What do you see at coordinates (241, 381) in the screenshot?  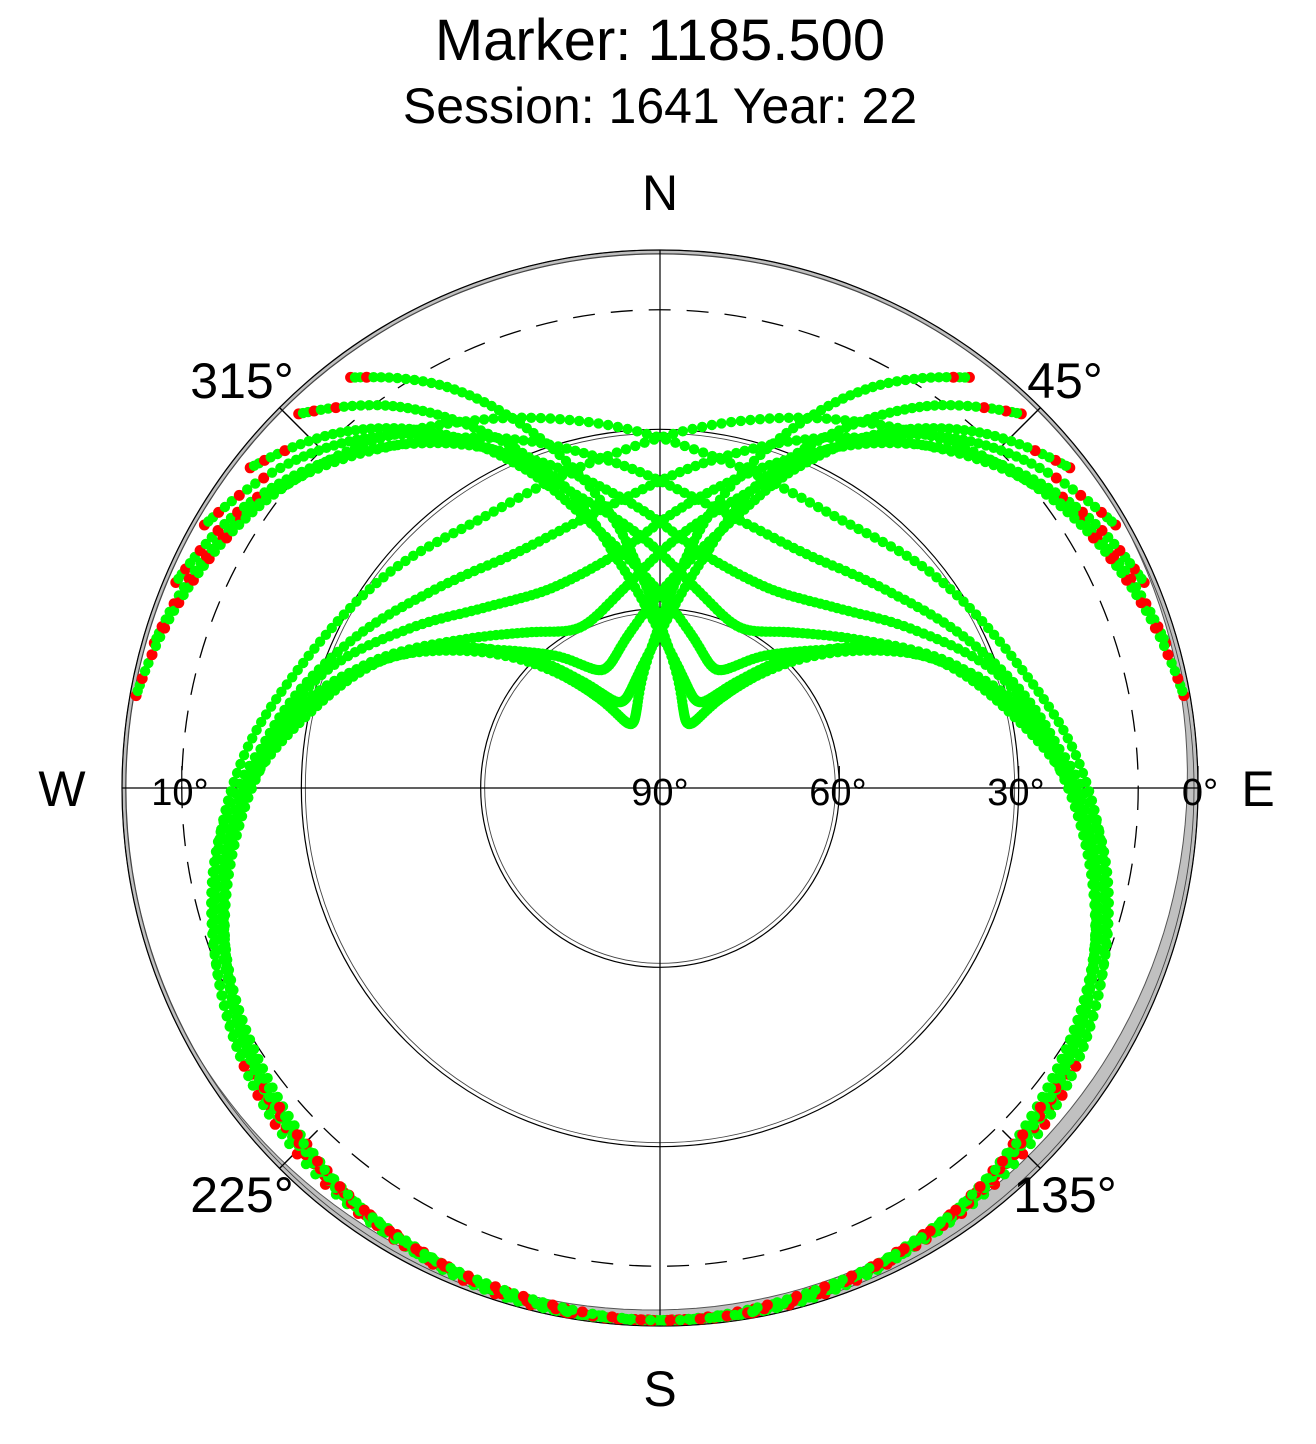 I see `azimuth-label-315: 315°` at bounding box center [241, 381].